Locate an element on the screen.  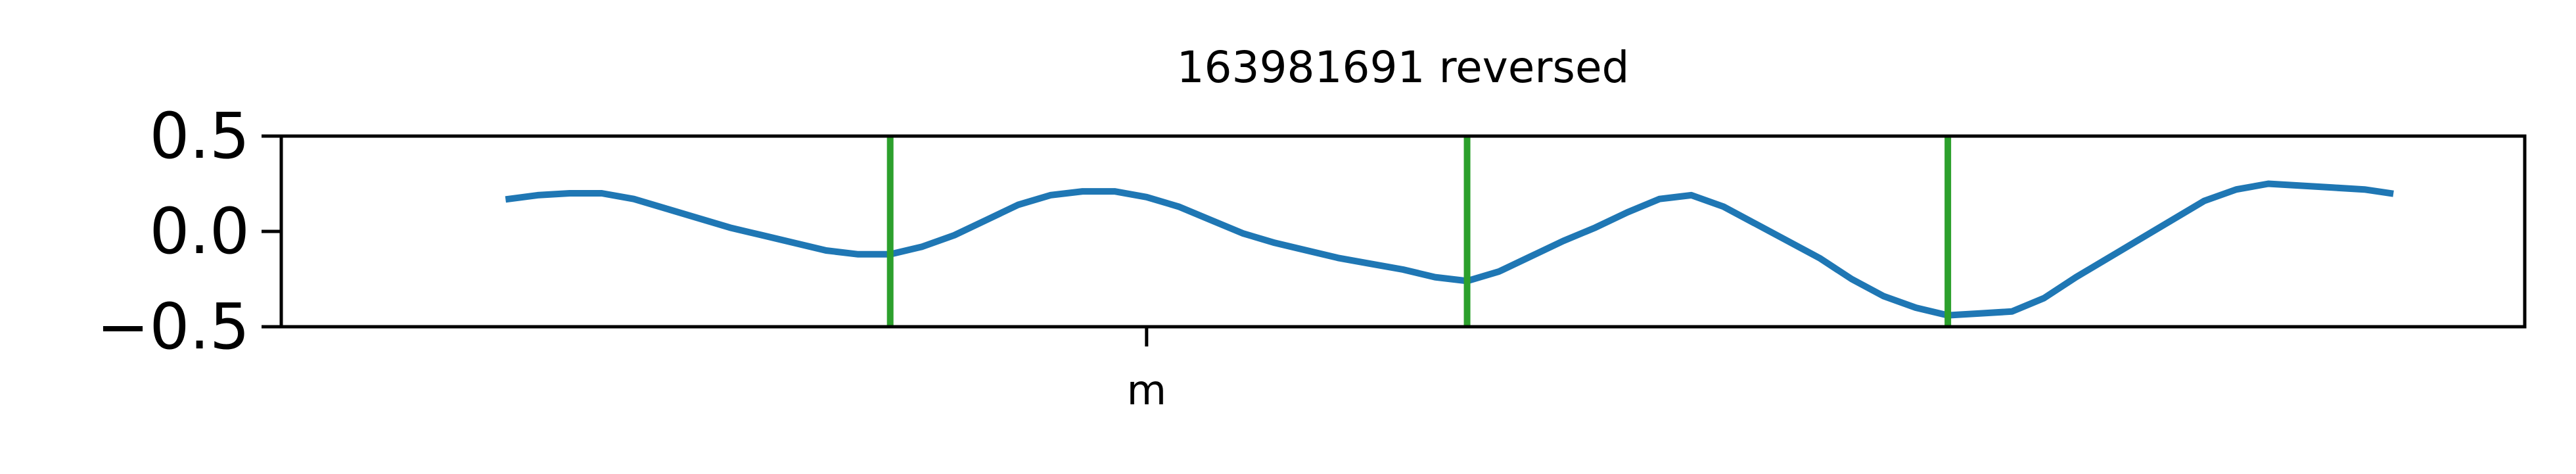
y-tick-label-1: 0.0 is located at coordinates (199, 232).